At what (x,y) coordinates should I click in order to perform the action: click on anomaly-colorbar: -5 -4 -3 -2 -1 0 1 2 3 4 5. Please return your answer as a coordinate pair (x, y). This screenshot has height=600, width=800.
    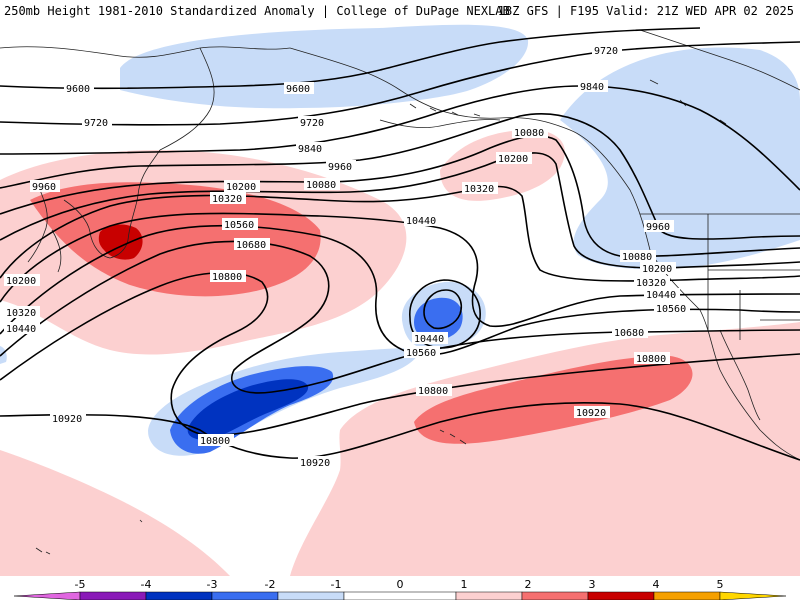
    Looking at the image, I should click on (400, 588).